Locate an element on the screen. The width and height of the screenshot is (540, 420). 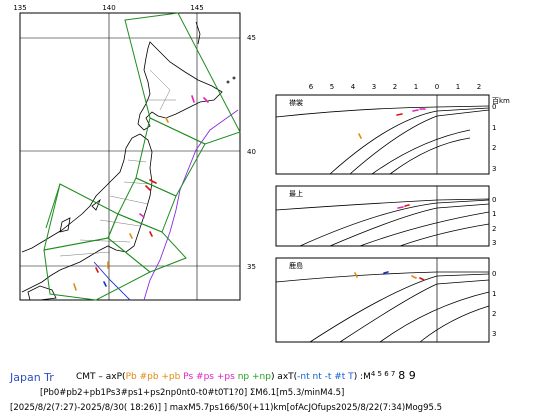
section-label: 襟裳 is located at coordinates (296, 102).